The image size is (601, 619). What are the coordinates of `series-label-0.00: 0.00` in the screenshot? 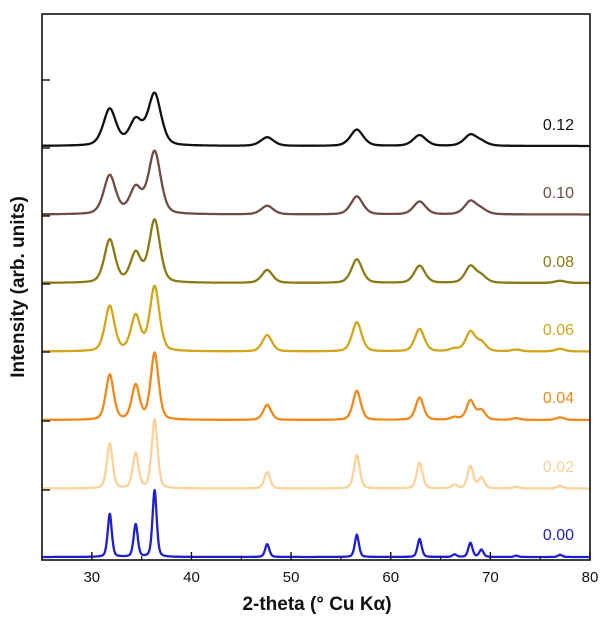 It's located at (558, 535).